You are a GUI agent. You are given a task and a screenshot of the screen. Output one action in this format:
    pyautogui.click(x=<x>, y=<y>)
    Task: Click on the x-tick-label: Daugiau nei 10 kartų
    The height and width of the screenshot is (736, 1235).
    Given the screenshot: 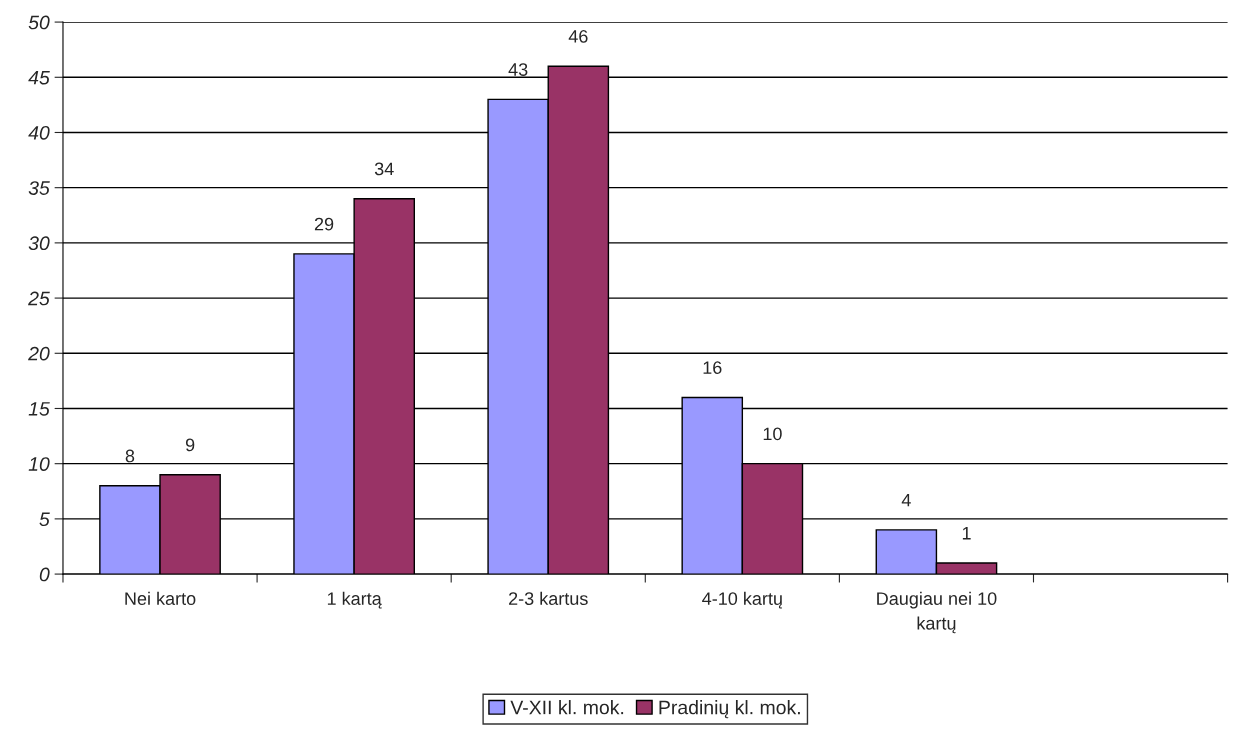 What is the action you would take?
    pyautogui.click(x=937, y=612)
    